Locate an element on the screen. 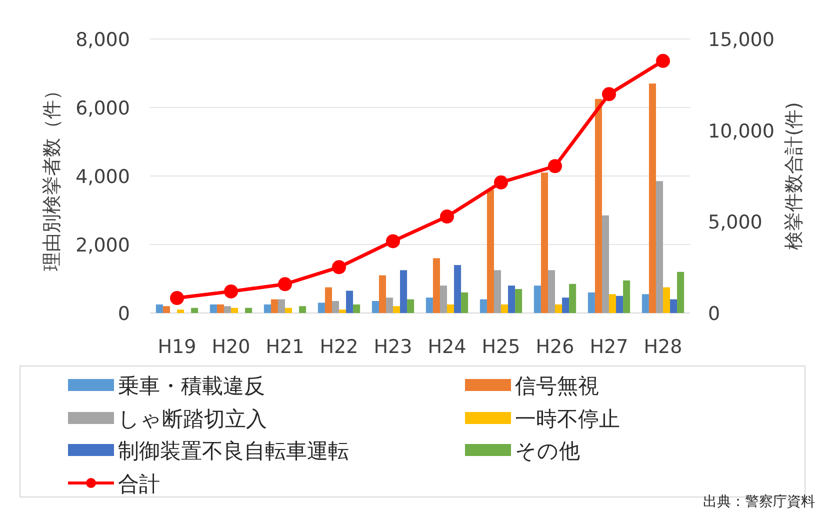  x-tick-label: H19 is located at coordinates (177, 347).